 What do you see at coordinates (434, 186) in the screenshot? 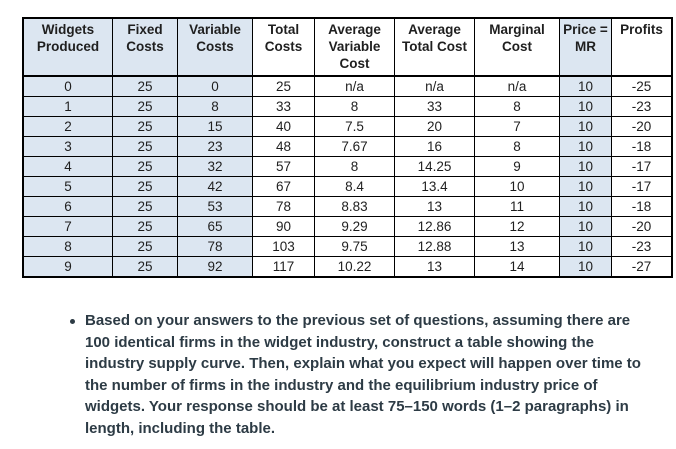
I see `cell: 13.4` at bounding box center [434, 186].